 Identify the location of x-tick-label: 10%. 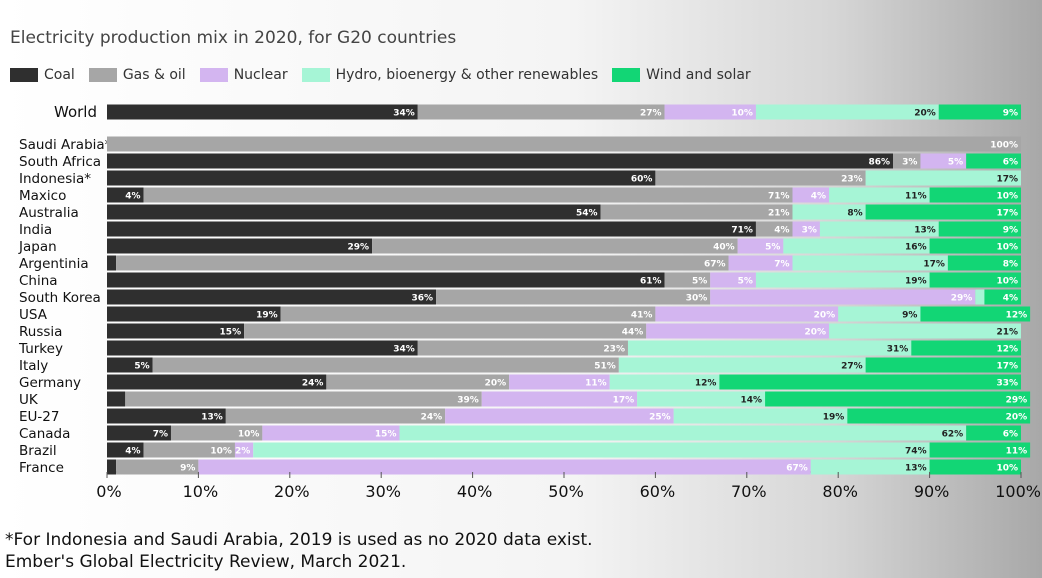
(201, 491).